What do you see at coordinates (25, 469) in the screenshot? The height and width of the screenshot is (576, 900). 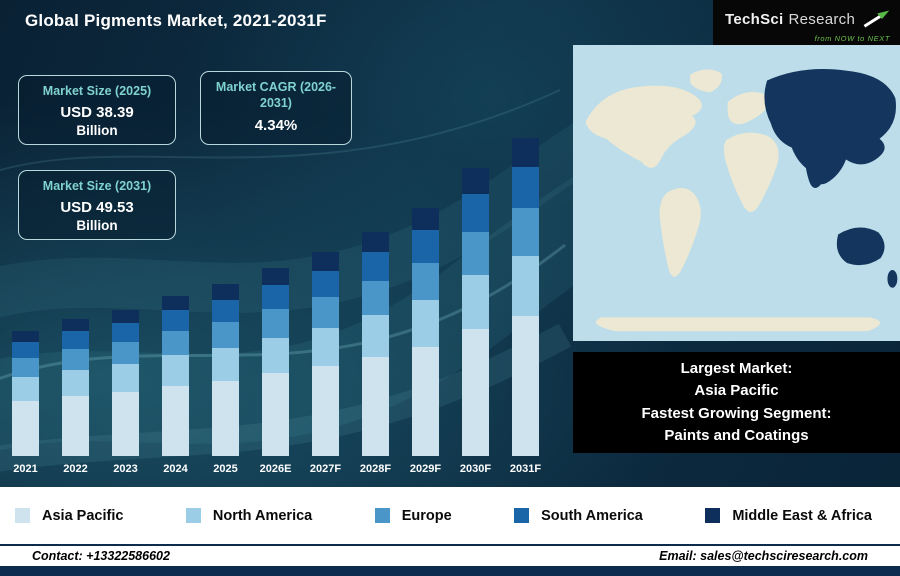 I see `x-axis-label: 2021` at bounding box center [25, 469].